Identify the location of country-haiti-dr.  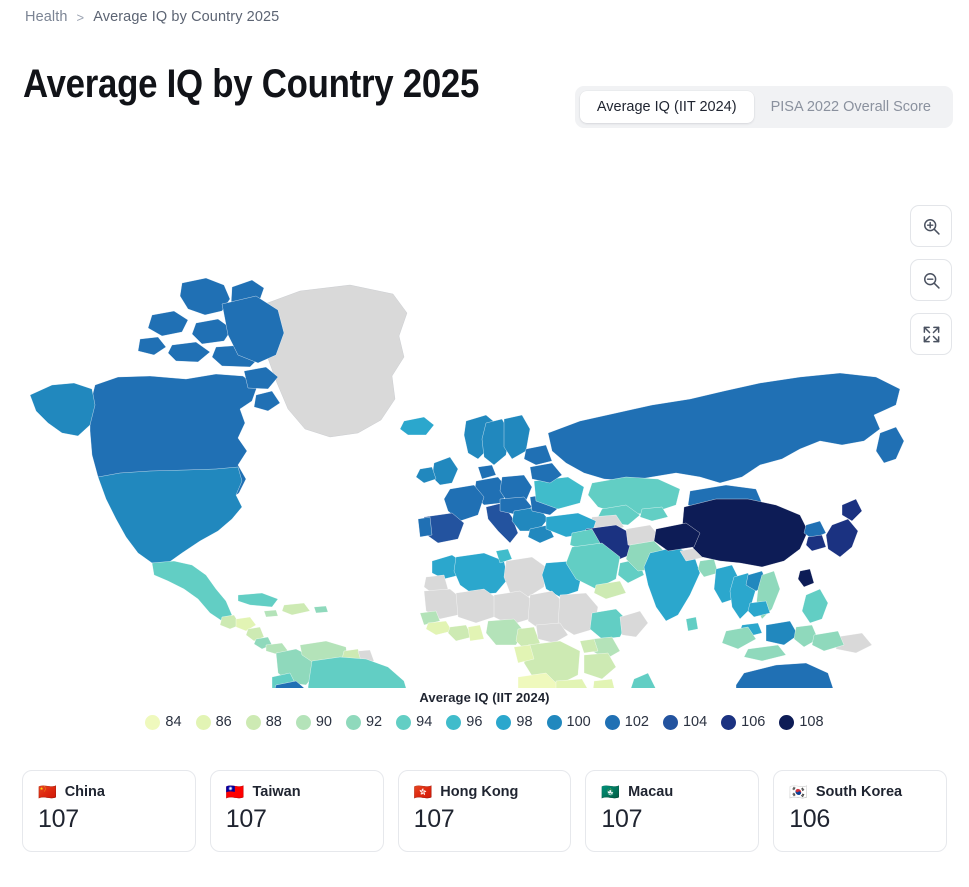
(296, 609).